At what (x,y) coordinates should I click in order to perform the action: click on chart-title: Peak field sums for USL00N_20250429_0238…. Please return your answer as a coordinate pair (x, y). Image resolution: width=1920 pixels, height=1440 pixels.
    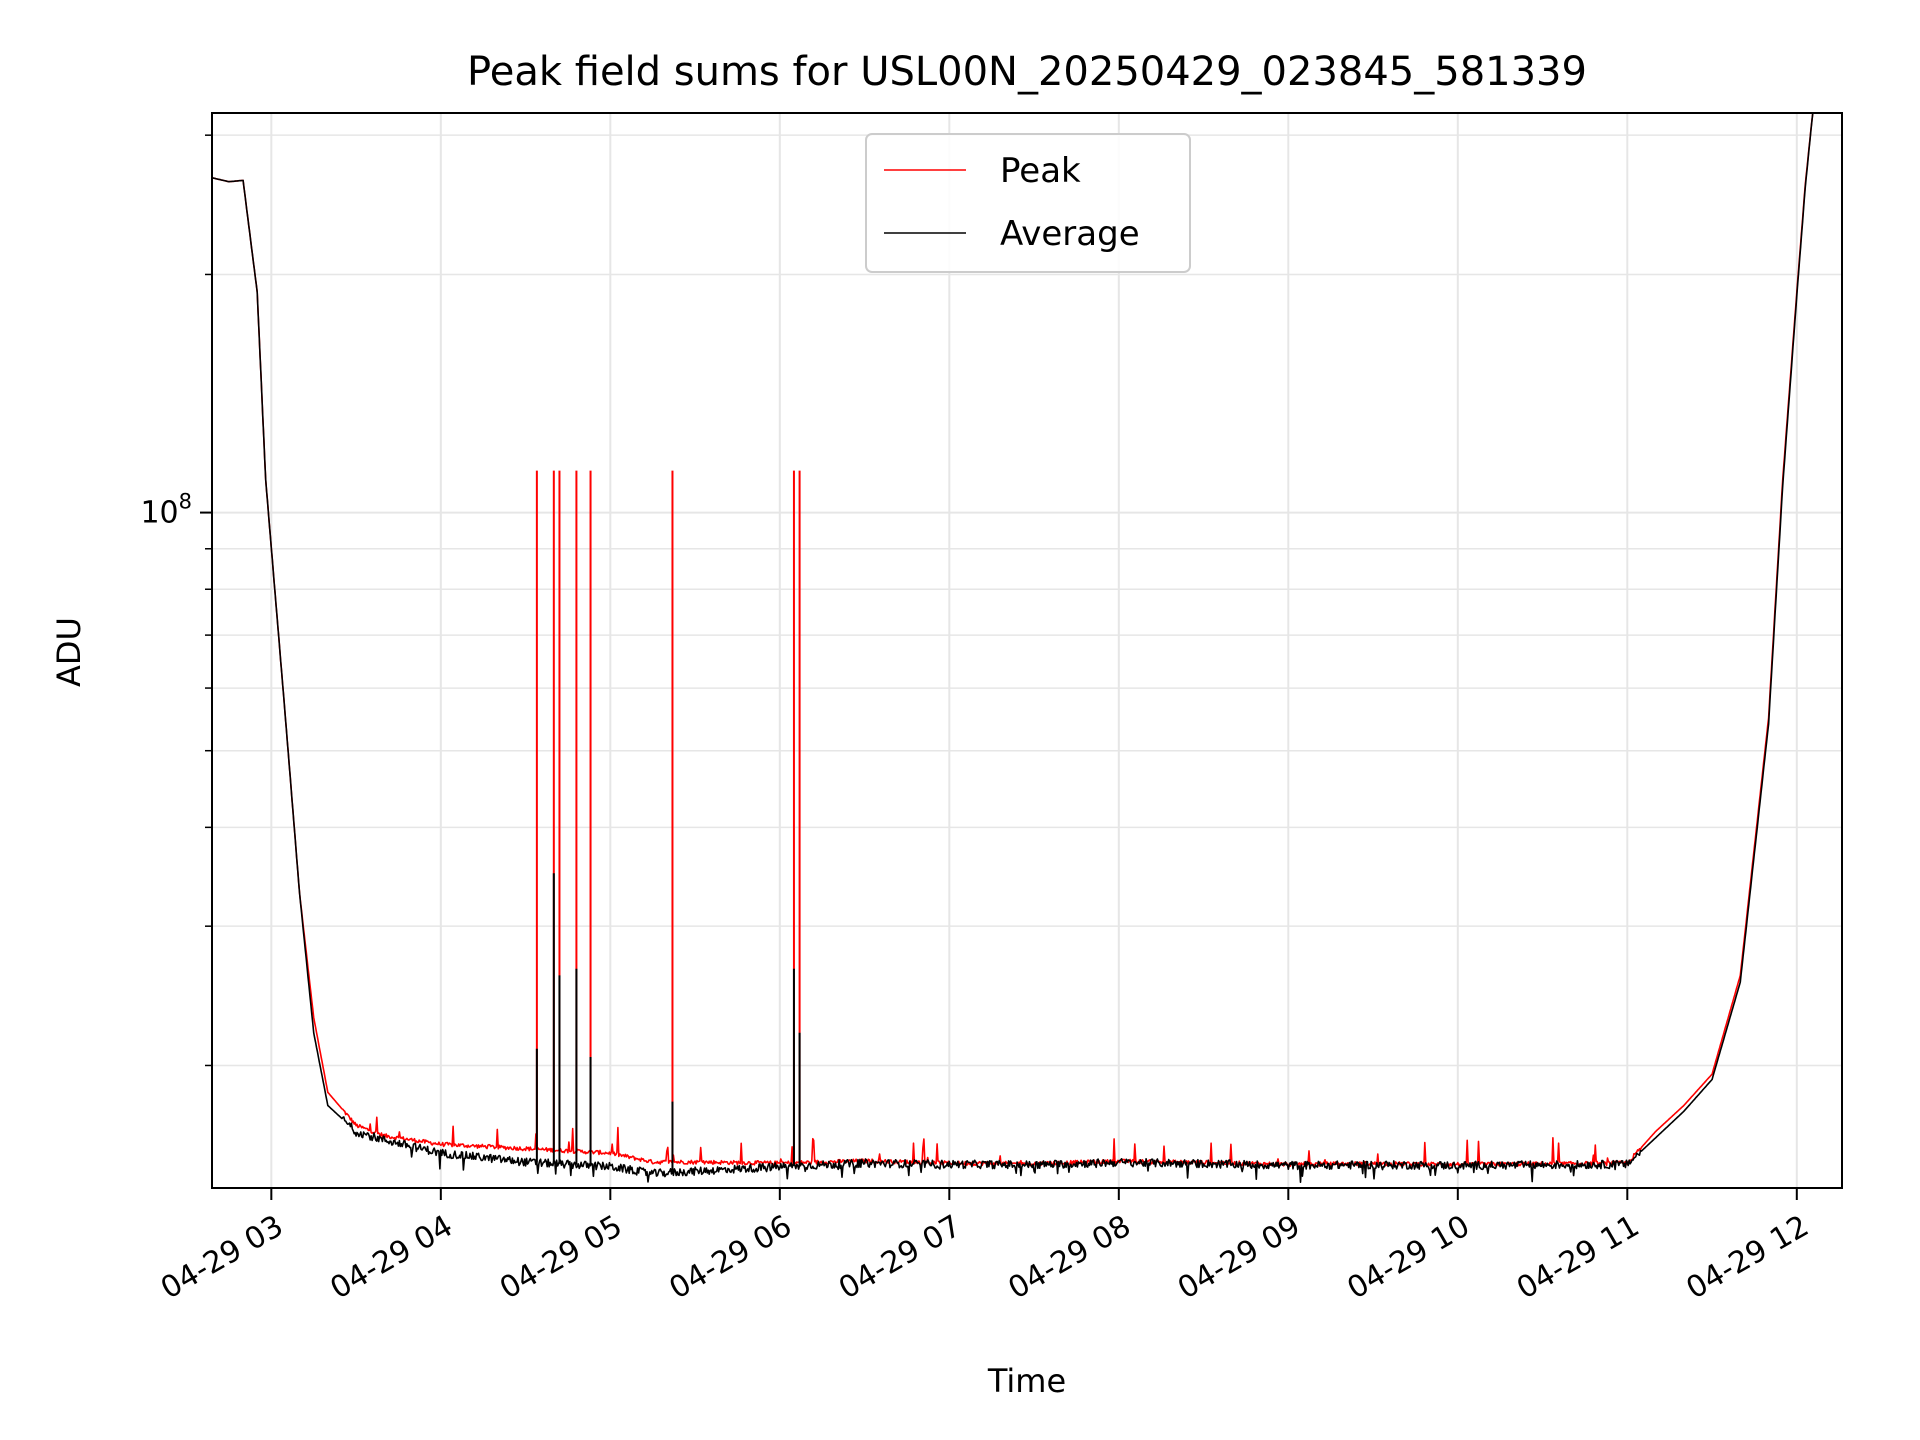
    Looking at the image, I should click on (1027, 72).